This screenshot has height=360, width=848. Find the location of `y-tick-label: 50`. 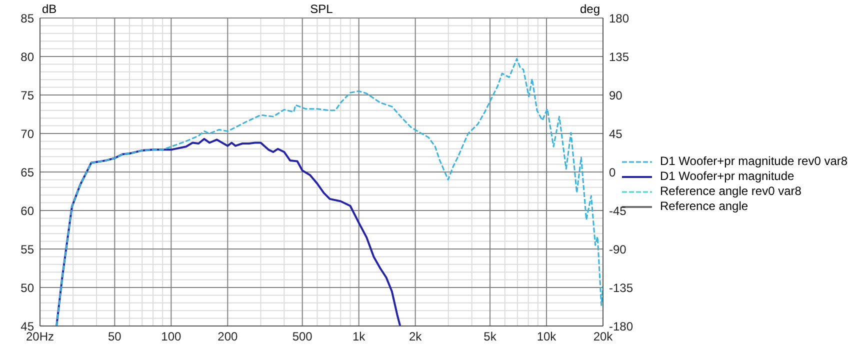

y-tick-label: 50 is located at coordinates (27, 287).